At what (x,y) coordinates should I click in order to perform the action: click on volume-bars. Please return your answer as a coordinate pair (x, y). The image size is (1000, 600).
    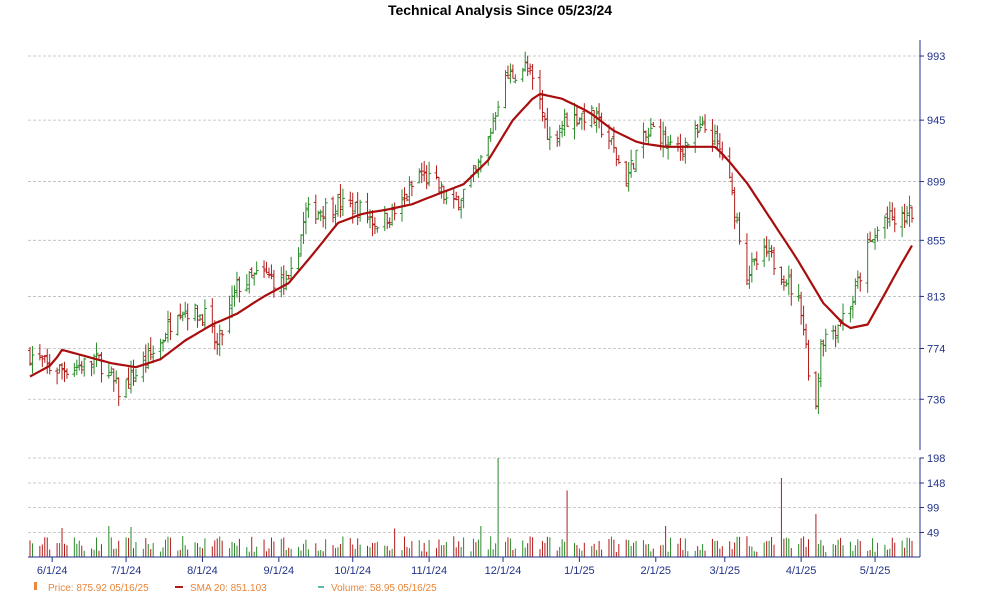
    Looking at the image, I should click on (471, 507).